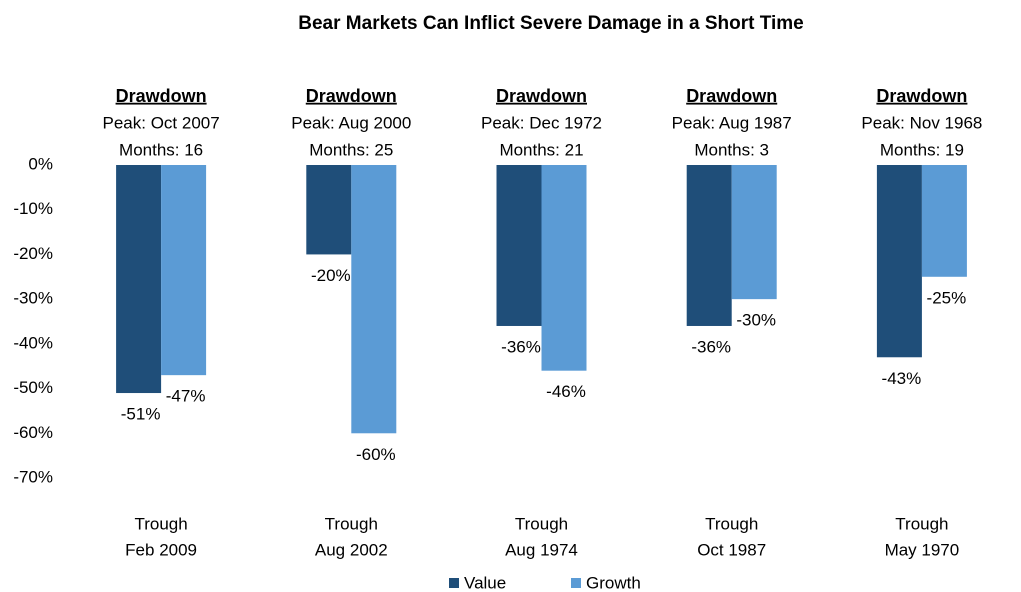  Describe the element at coordinates (731, 549) in the screenshot. I see `x-tick-label: Oct 1987` at that location.